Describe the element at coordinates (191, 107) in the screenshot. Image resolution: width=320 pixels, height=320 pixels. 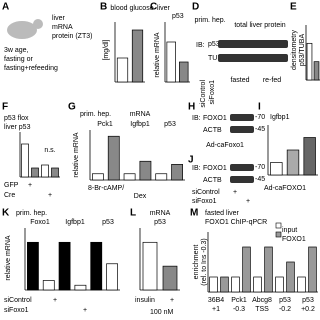
I see `panel-letter: H` at that location.